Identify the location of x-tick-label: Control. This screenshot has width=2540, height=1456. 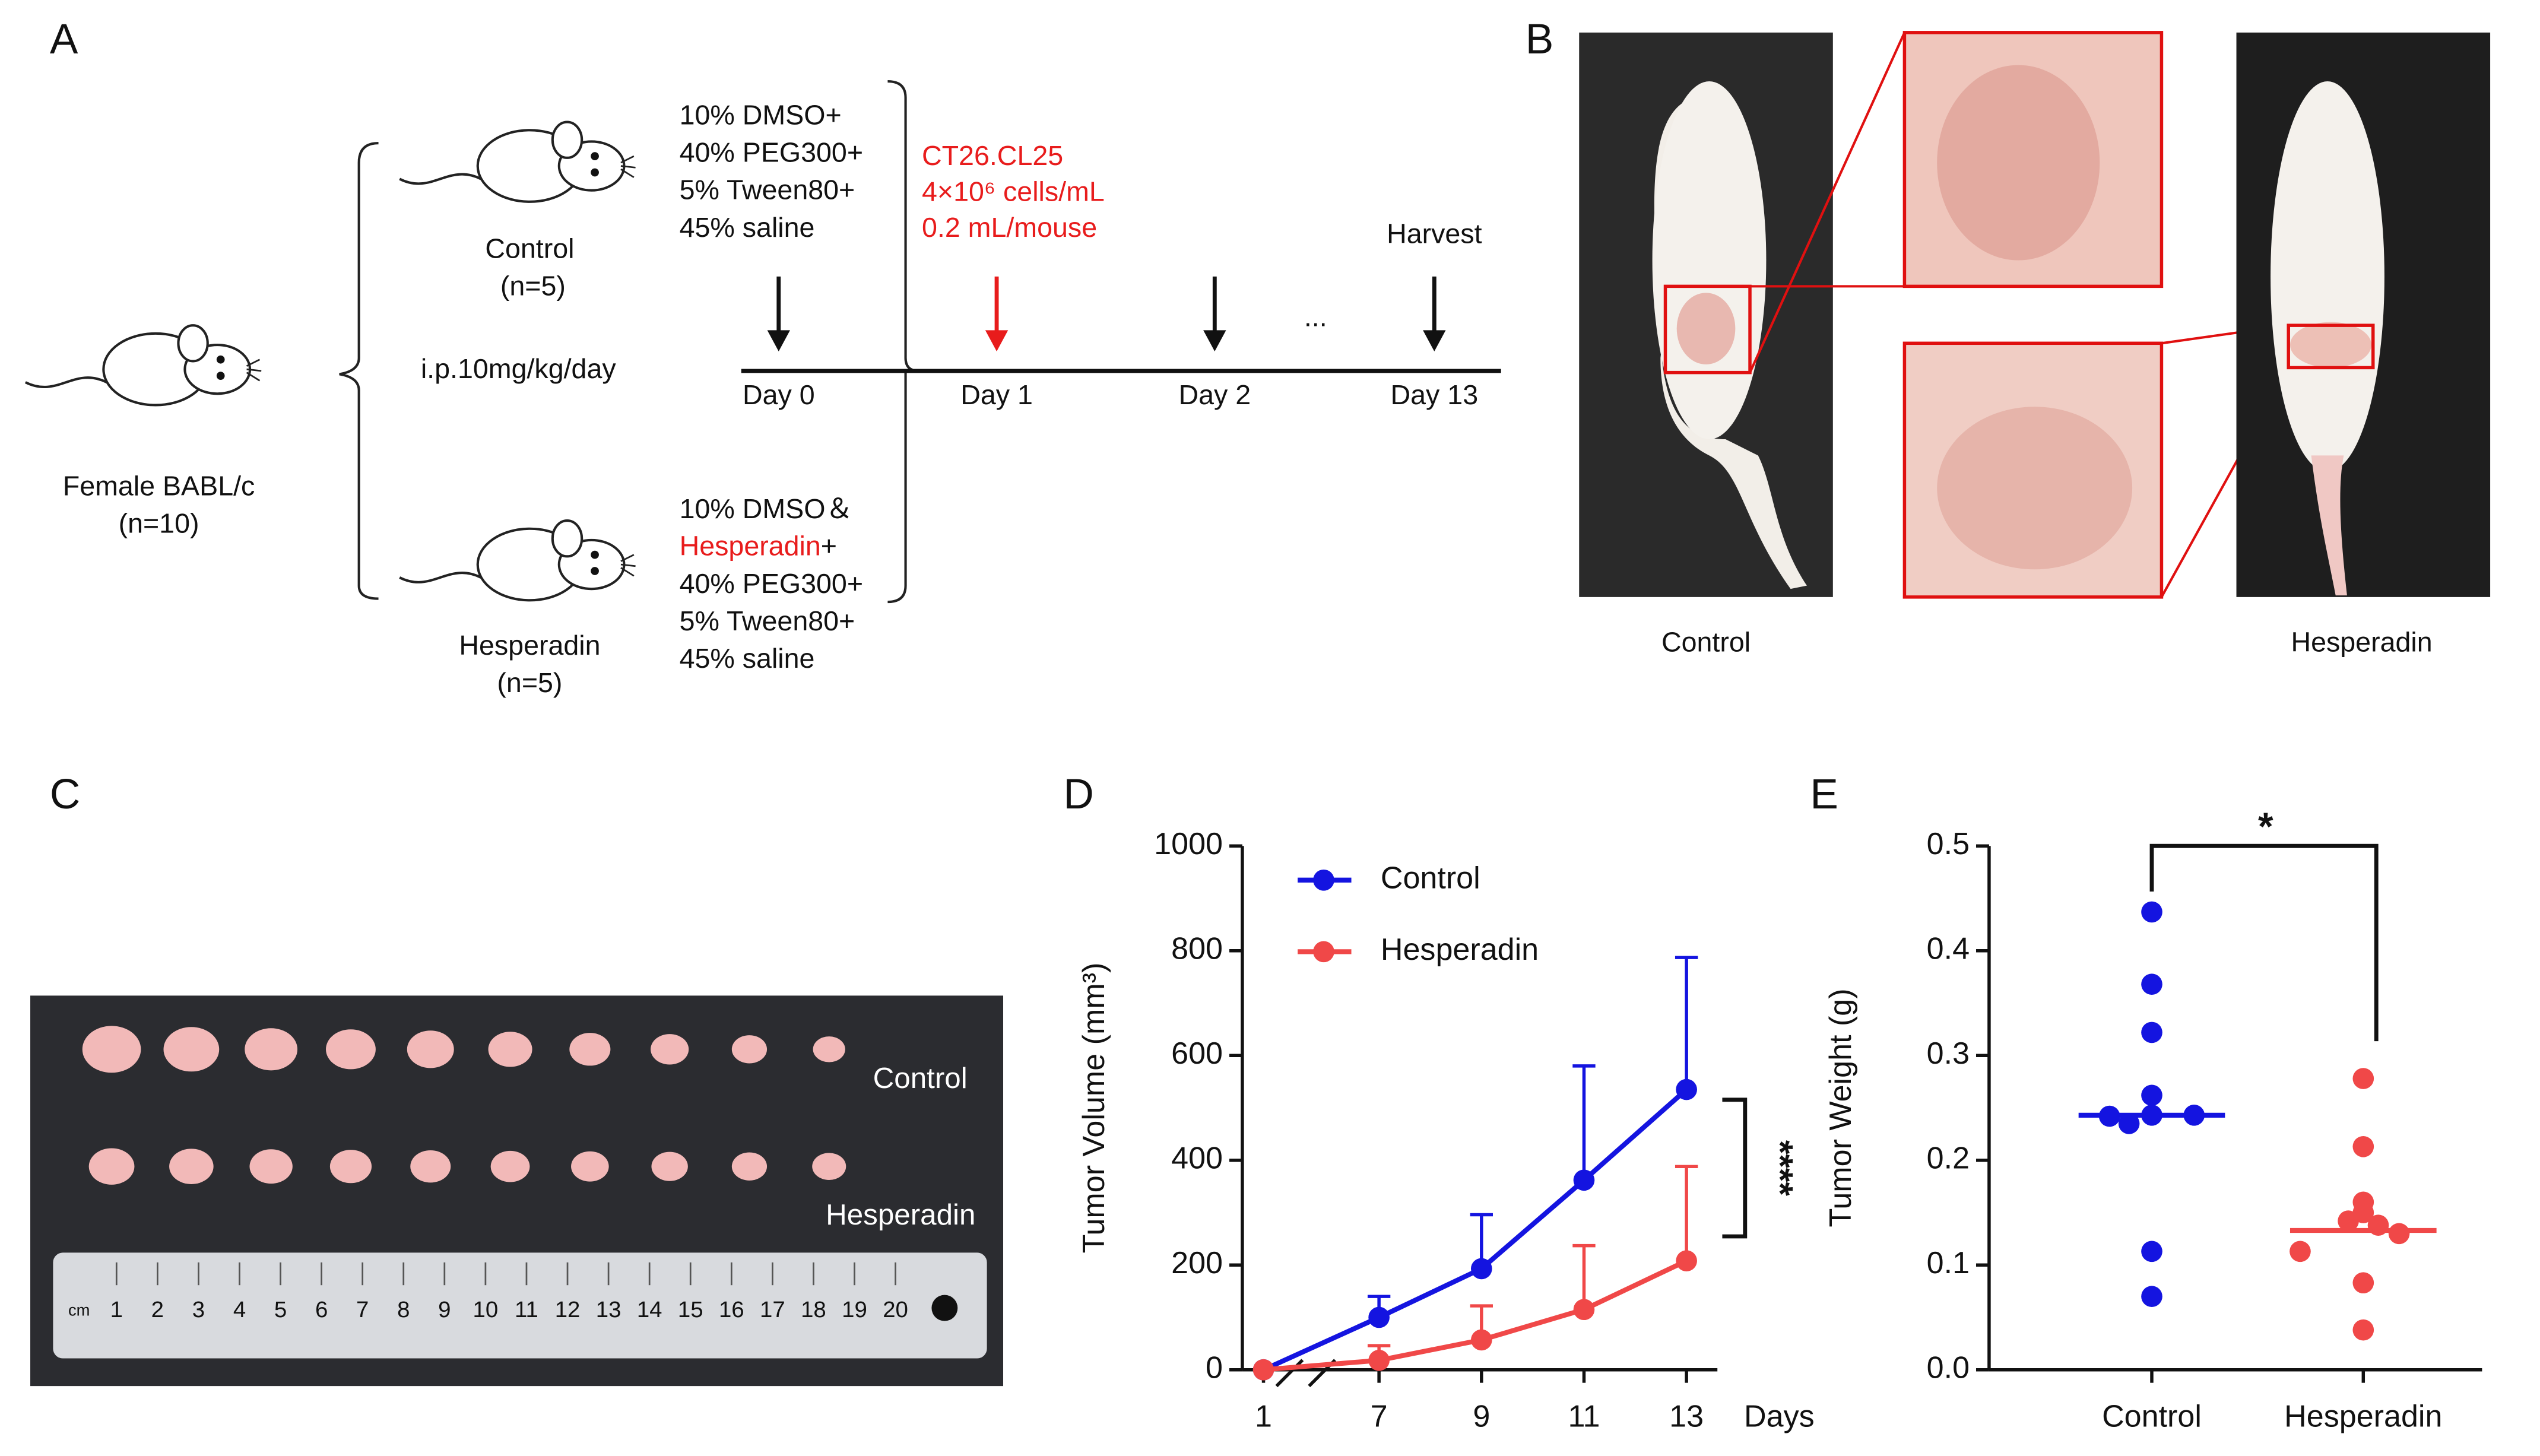
(2152, 1417).